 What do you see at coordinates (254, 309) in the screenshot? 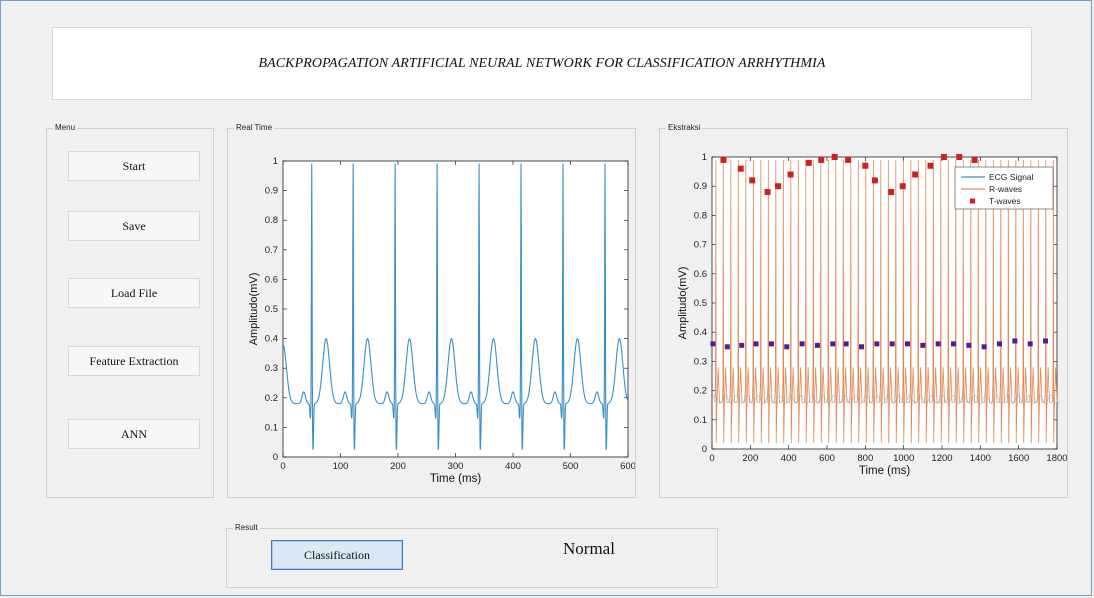
I see `y-axis-label: Amplitudo(mV)` at bounding box center [254, 309].